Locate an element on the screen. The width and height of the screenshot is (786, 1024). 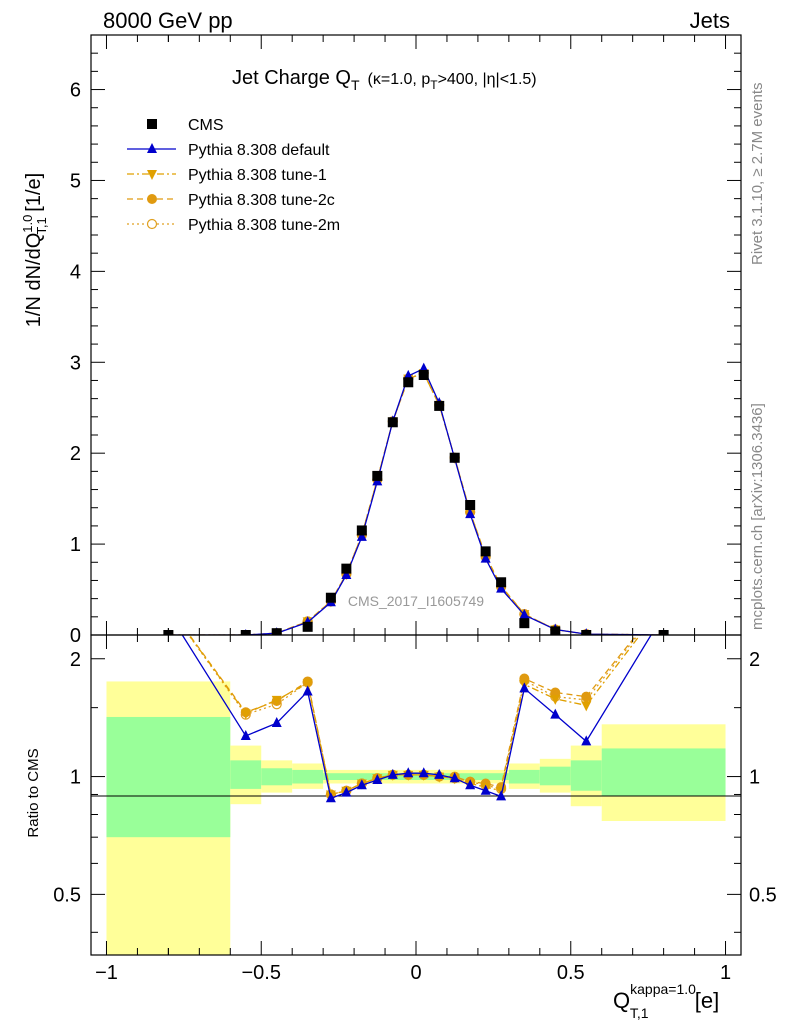
legend-label: Pythia 8.308 tune-1 is located at coordinates (257, 175).